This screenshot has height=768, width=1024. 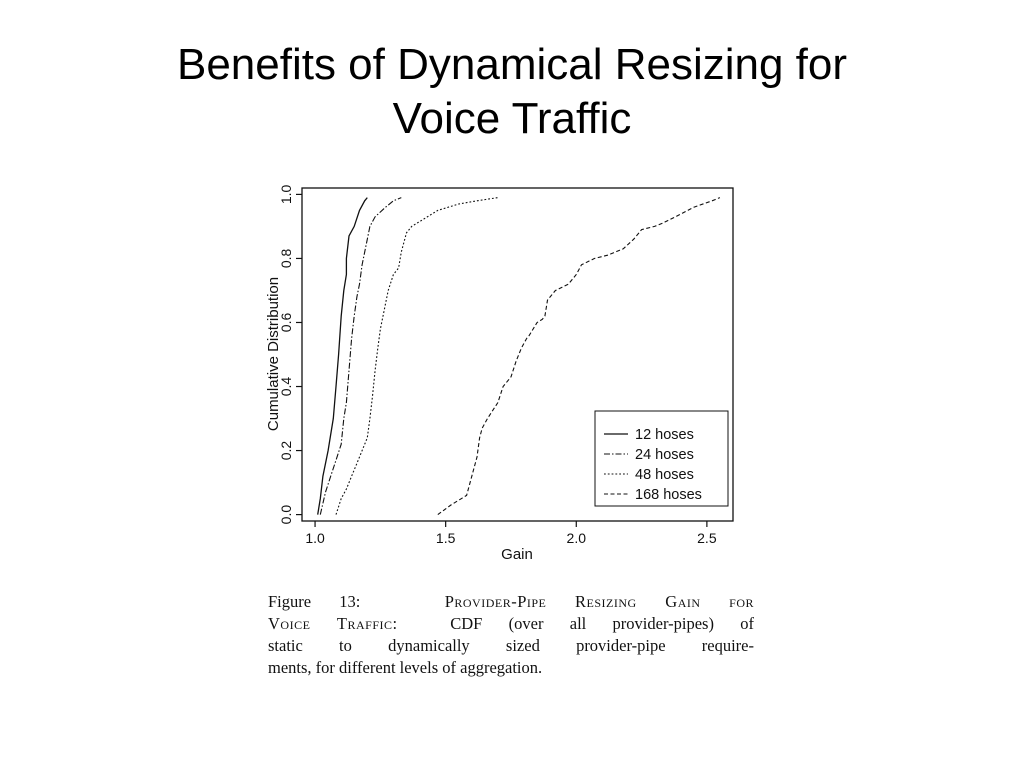 I want to click on caption-figure-title-part-1: Provider-Pipe Resizing Gain for, so click(x=599, y=601).